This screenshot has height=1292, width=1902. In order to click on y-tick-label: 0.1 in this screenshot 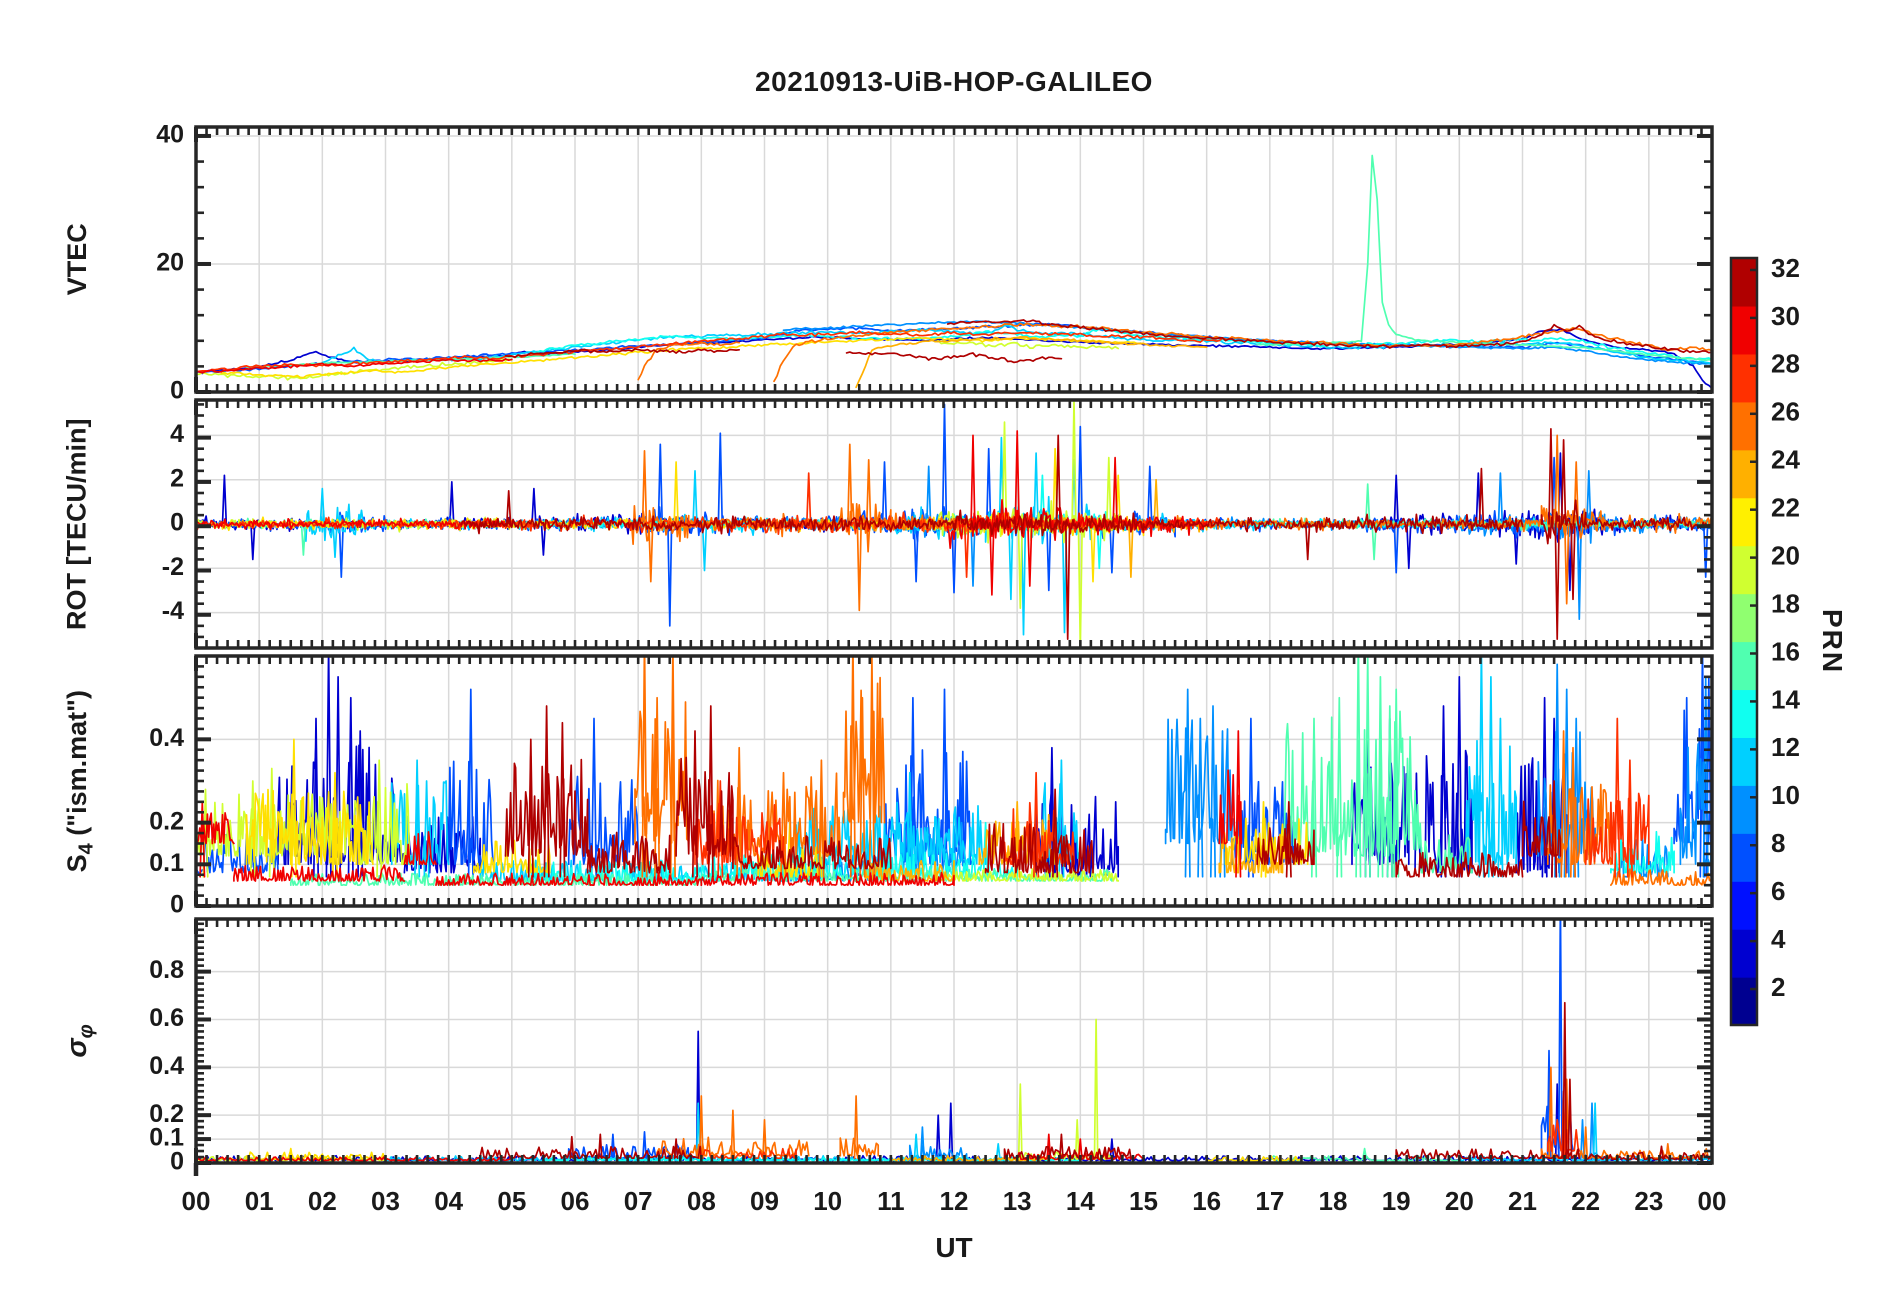, I will do `click(166, 863)`.